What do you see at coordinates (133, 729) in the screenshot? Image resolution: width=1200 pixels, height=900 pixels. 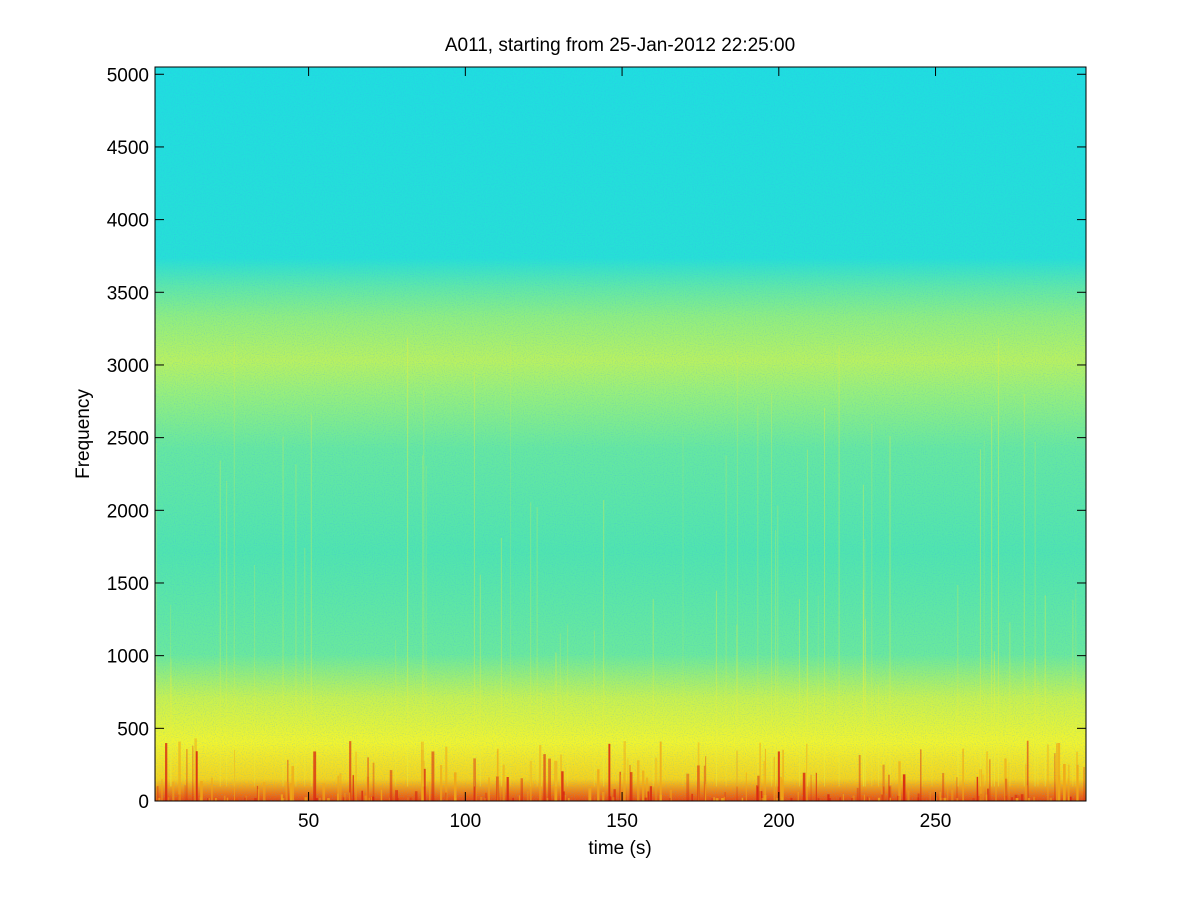 I see `y-tick-label: 500` at bounding box center [133, 729].